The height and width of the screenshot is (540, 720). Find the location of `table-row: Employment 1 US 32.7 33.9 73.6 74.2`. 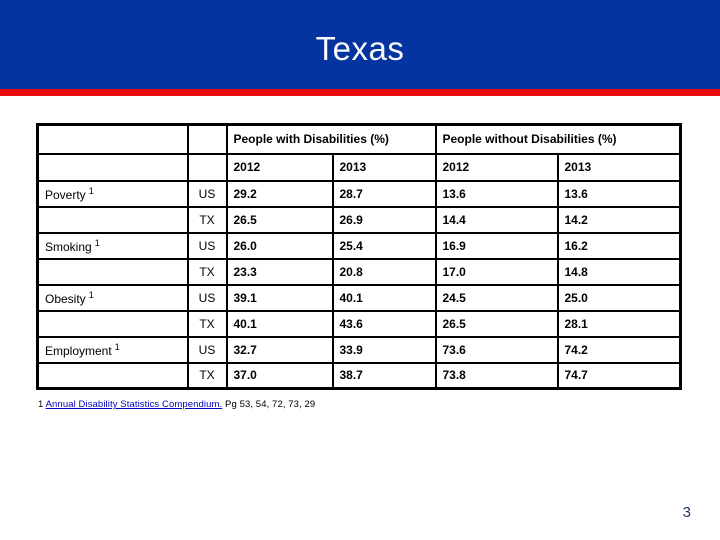

table-row: Employment 1 US 32.7 33.9 73.6 74.2 is located at coordinates (359, 349).